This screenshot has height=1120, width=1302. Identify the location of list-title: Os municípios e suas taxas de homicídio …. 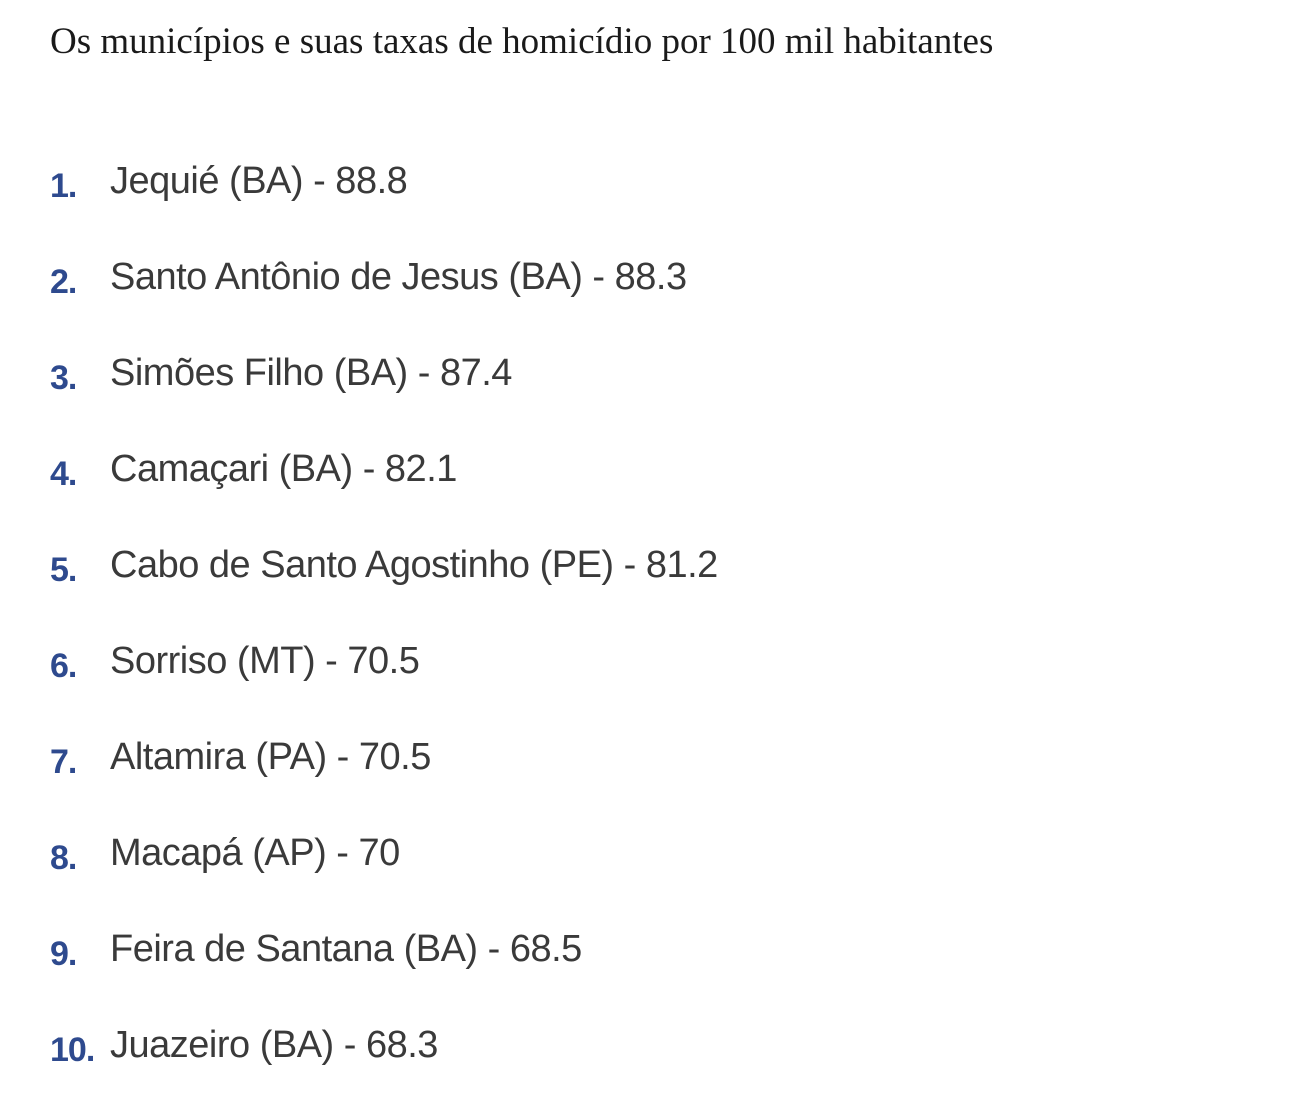
(522, 41).